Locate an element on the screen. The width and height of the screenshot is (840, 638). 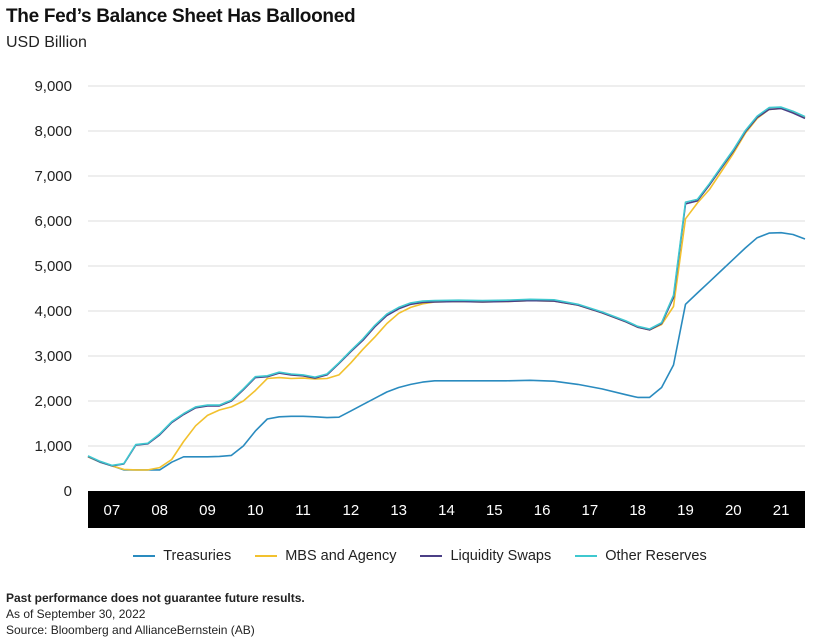
legend-item-mbs: MBS and Agency is located at coordinates (325, 556).